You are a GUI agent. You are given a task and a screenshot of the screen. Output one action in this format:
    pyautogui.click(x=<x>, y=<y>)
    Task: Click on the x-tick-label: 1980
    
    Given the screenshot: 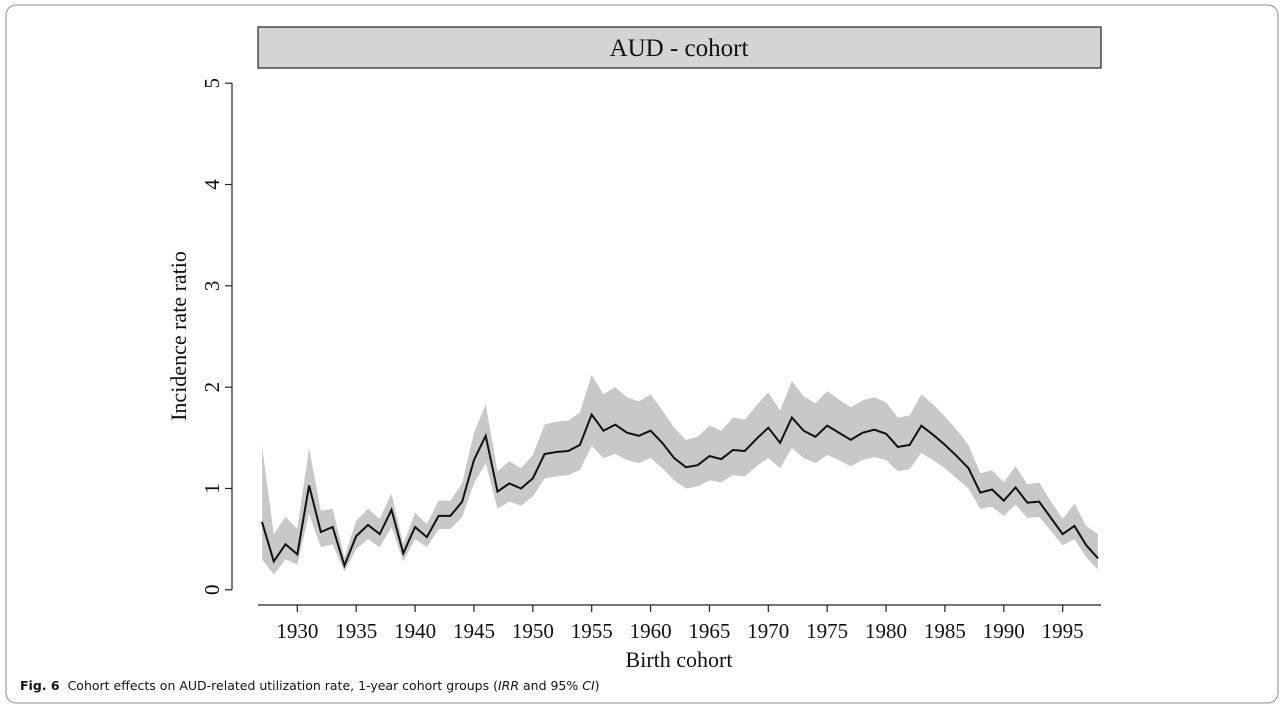 What is the action you would take?
    pyautogui.click(x=886, y=631)
    